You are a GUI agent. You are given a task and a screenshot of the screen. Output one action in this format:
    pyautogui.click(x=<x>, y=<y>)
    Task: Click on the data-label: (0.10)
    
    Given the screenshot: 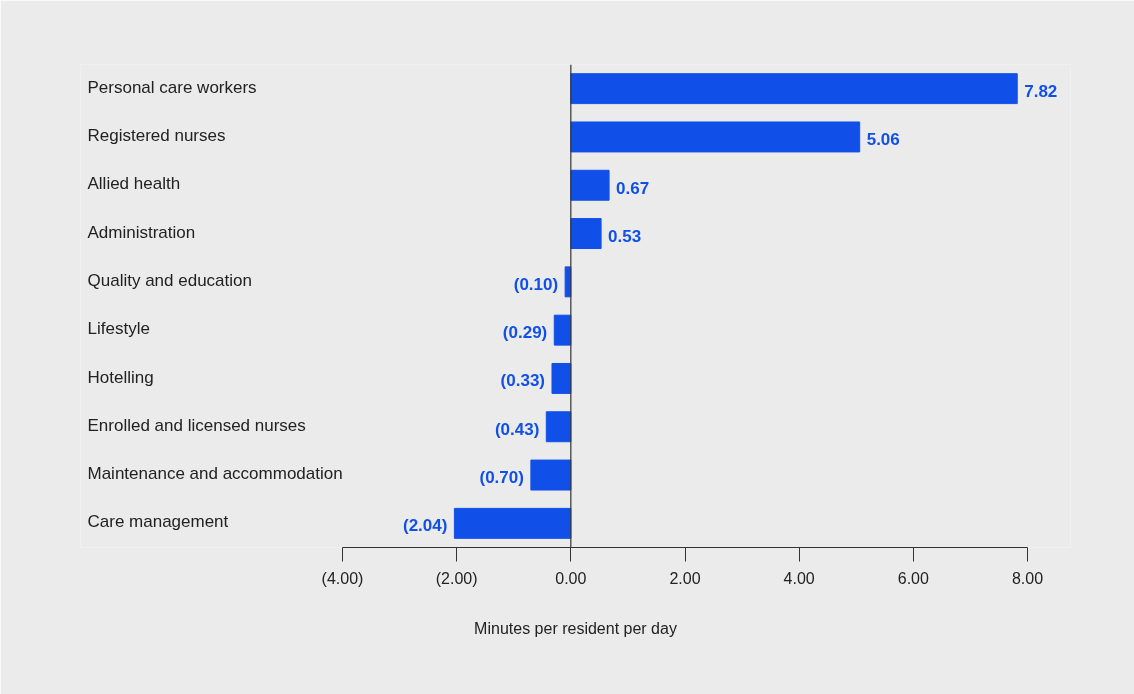 What is the action you would take?
    pyautogui.click(x=536, y=284)
    